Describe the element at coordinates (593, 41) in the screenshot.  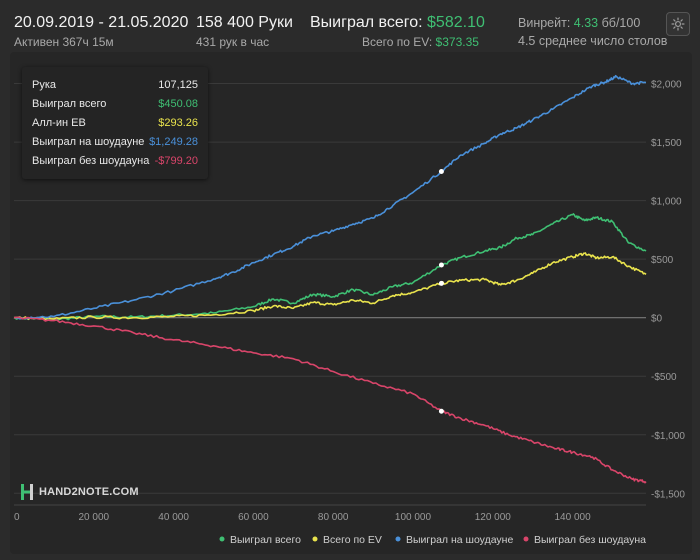
I see `avg-tables: 4.5 среднее число столов` at that location.